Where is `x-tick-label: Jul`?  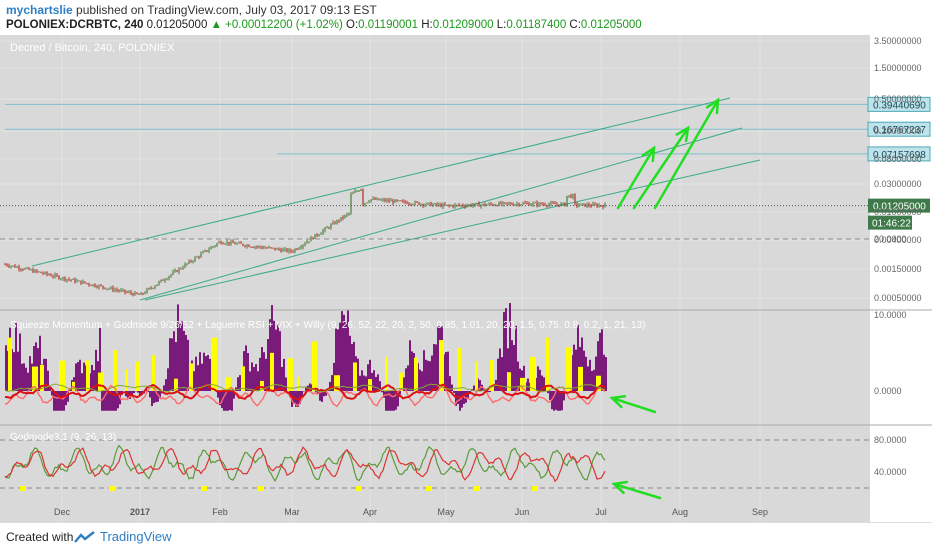
x-tick-label: Jul is located at coordinates (601, 512).